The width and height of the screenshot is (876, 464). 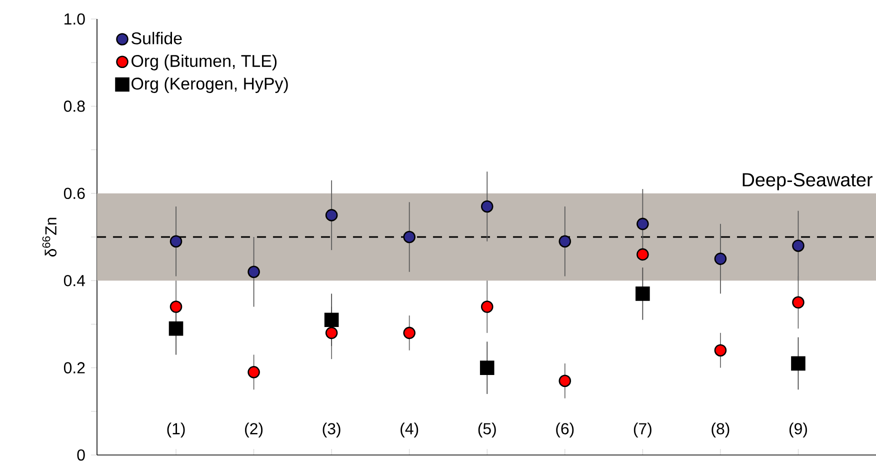 What do you see at coordinates (254, 430) in the screenshot?
I see `x-tick-label: (2)` at bounding box center [254, 430].